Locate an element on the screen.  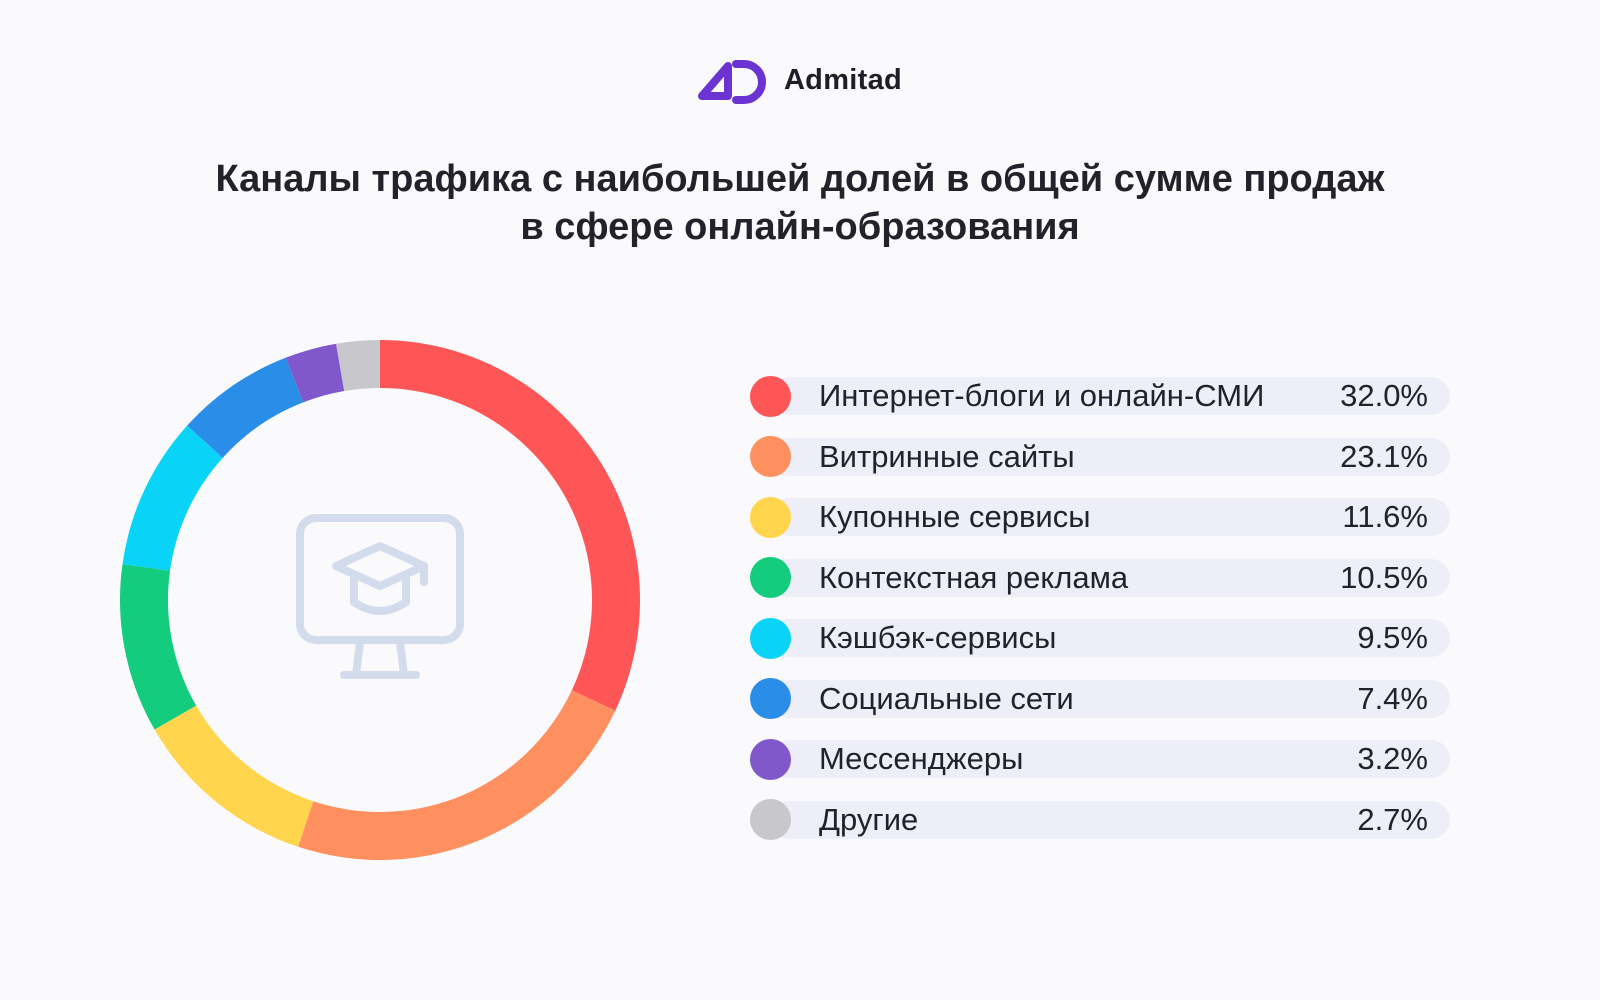
legend-value: 32.0% is located at coordinates (1384, 395).